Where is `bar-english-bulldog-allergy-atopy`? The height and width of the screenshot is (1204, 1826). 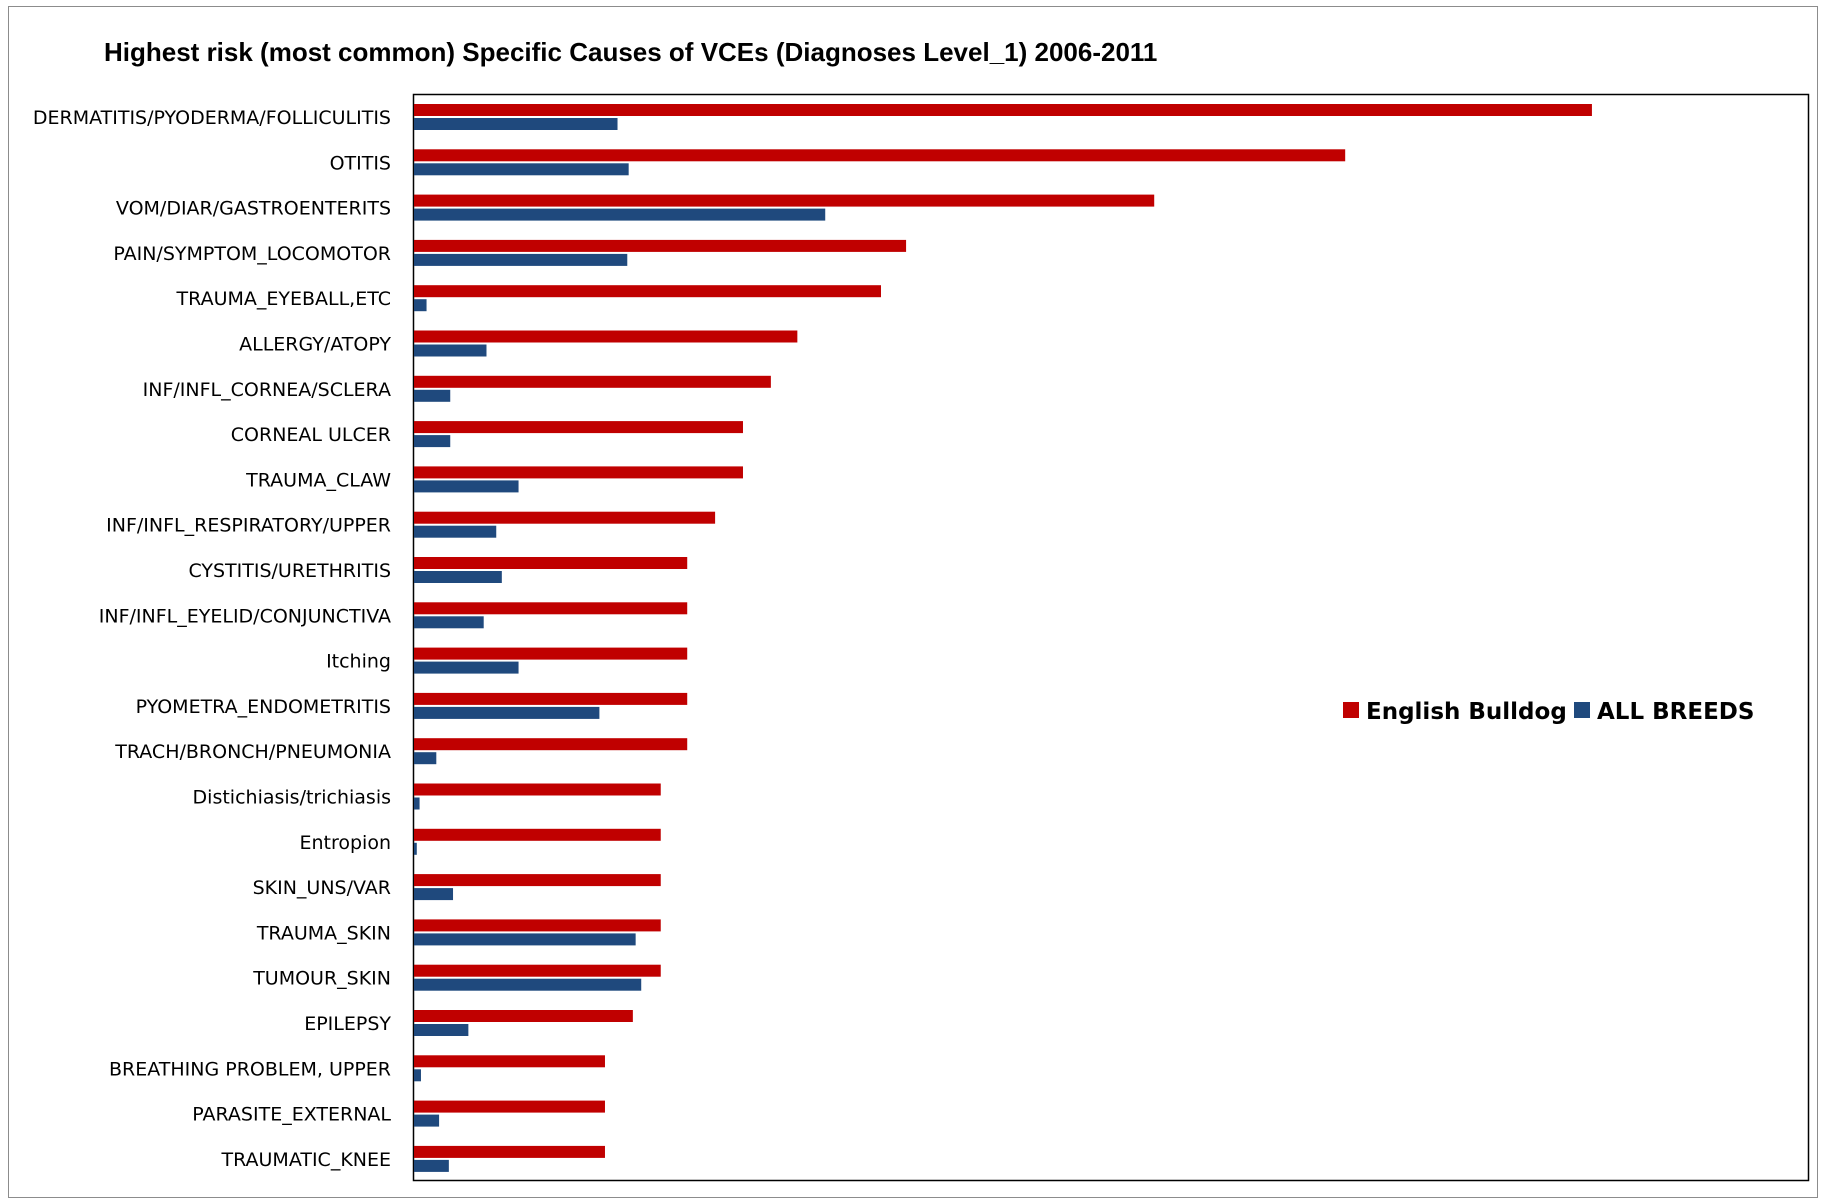
bar-english-bulldog-allergy-atopy is located at coordinates (606, 336).